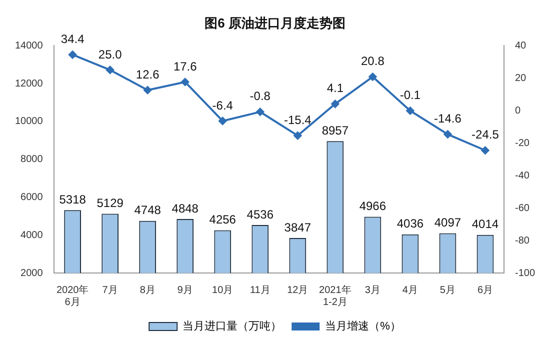 The image size is (550, 350). Describe the element at coordinates (32, 160) in the screenshot. I see `y-tick-label: 8000` at that location.